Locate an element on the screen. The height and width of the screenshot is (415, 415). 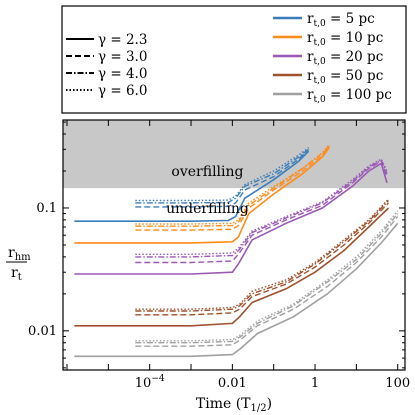
series-rt10-gamma2p3 is located at coordinates (202, 195).